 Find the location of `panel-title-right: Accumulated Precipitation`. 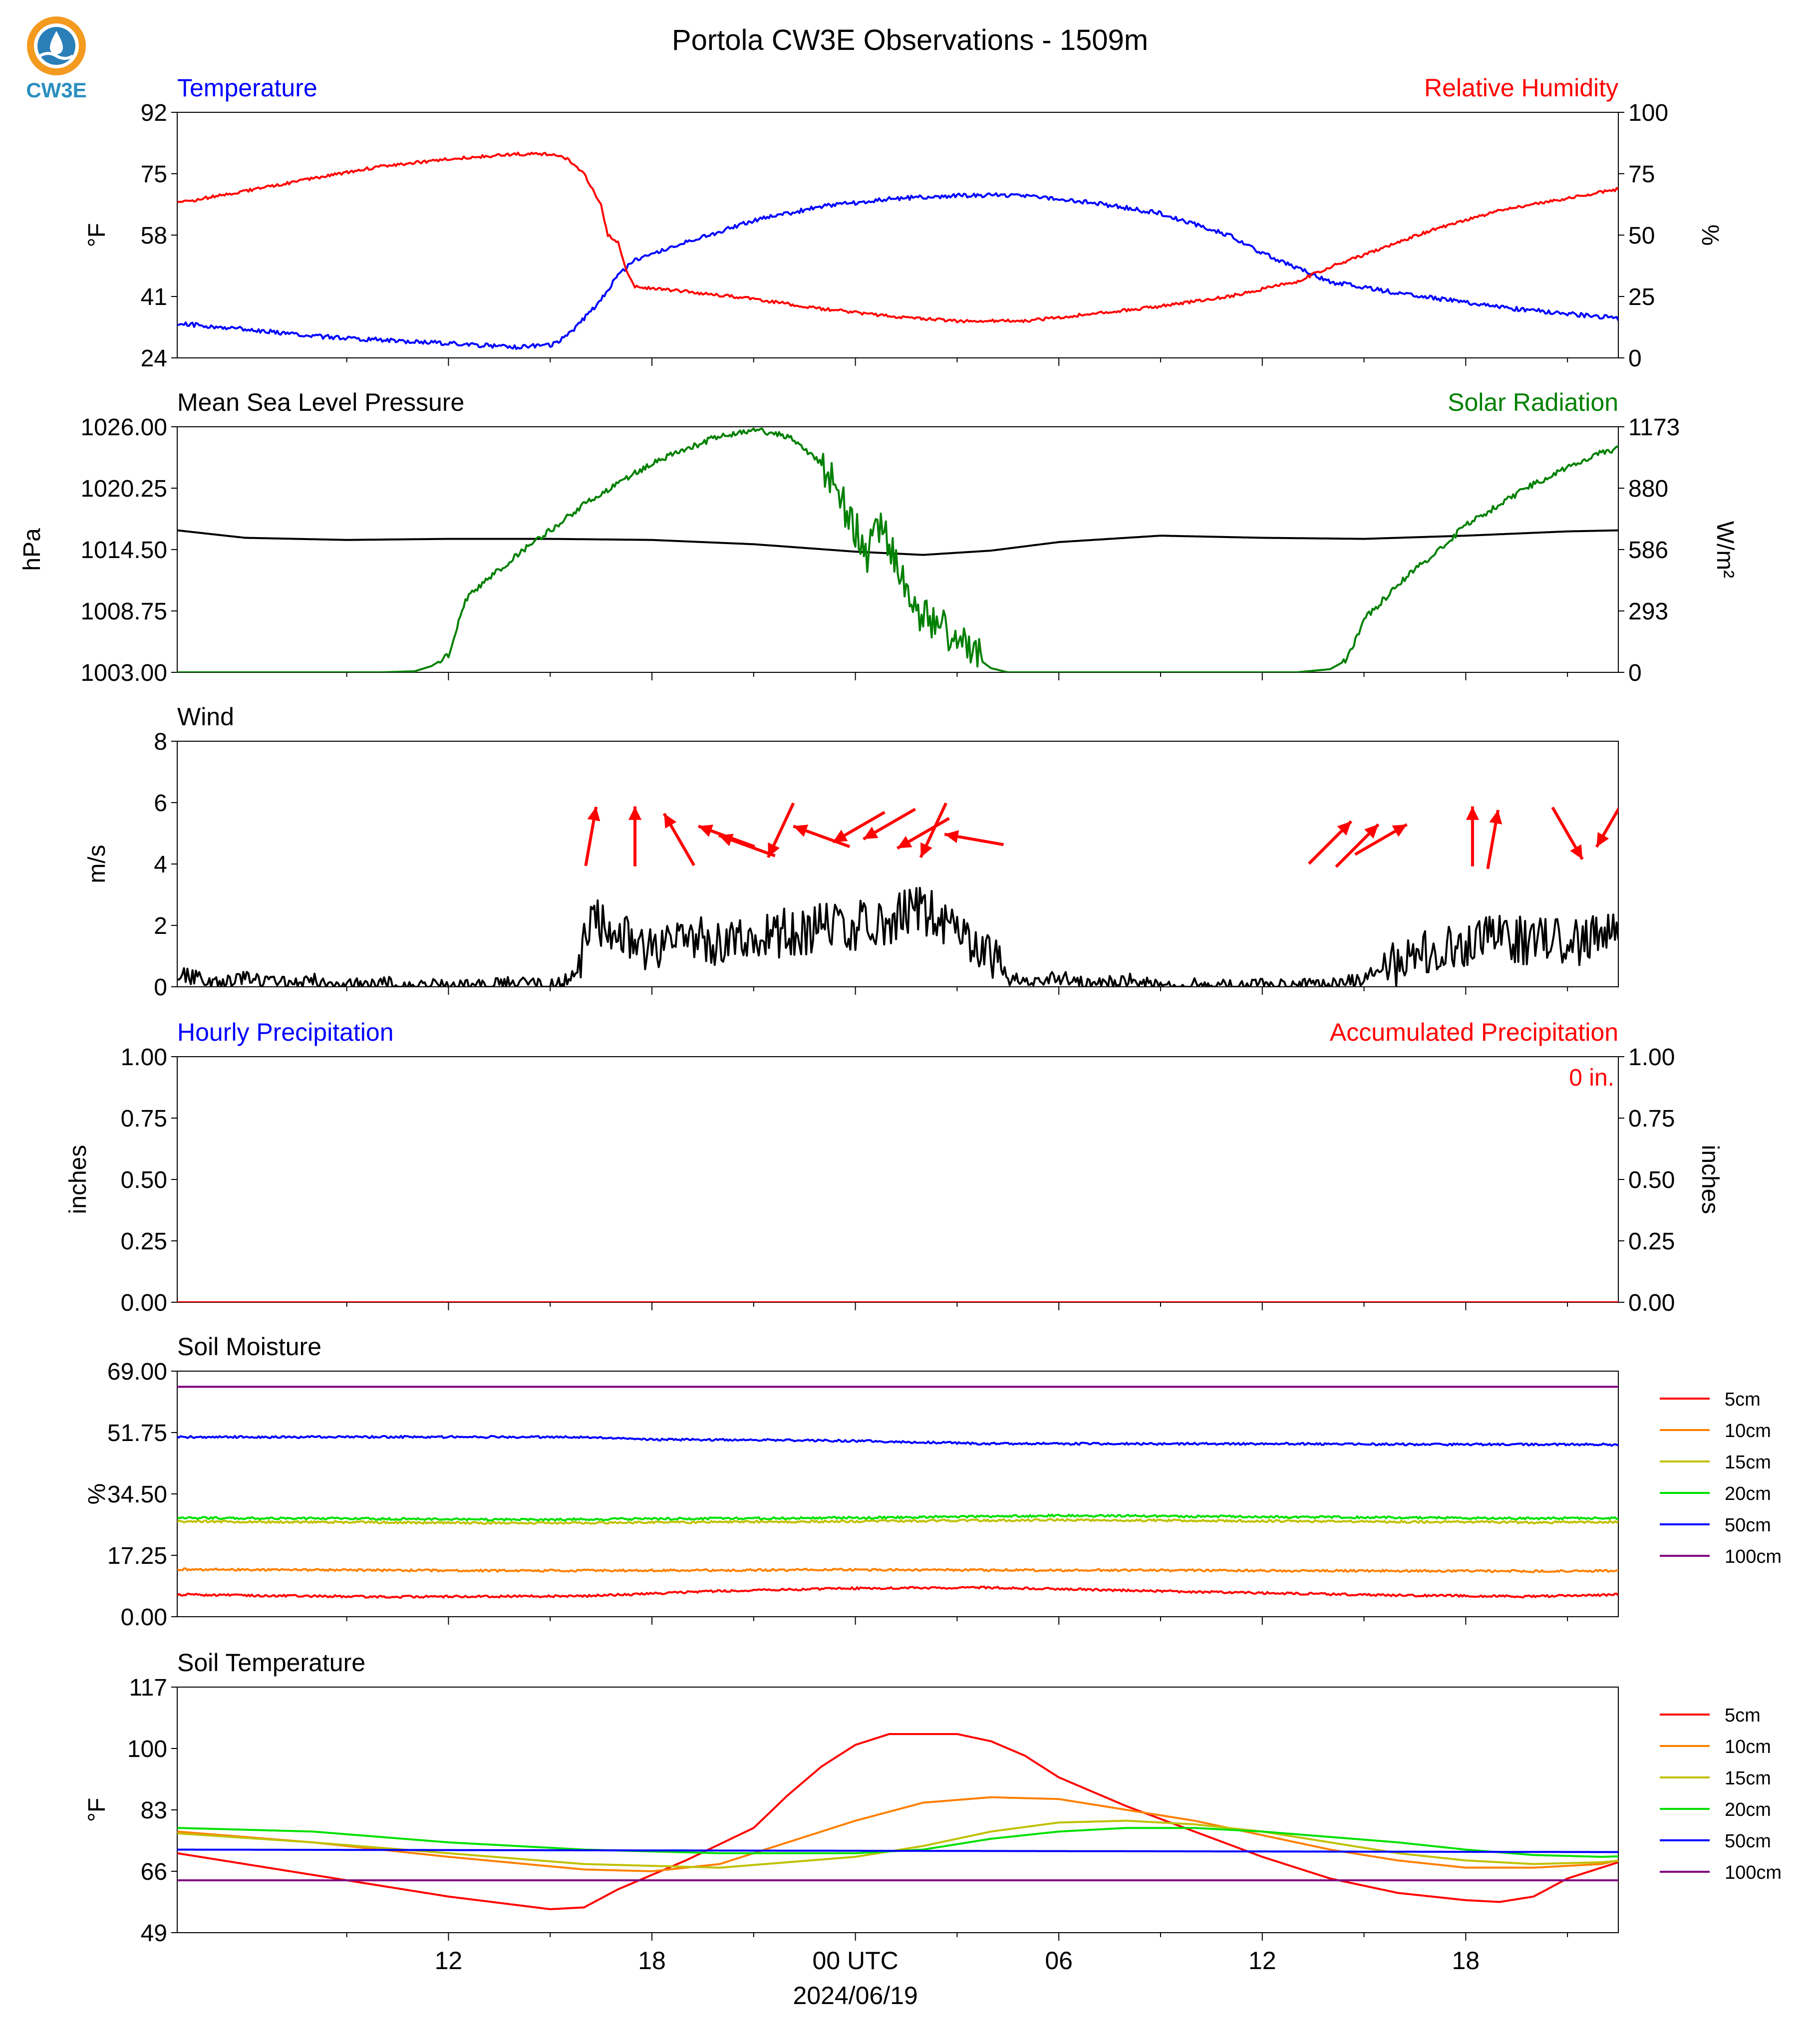

panel-title-right: Accumulated Precipitation is located at coordinates (1474, 1032).